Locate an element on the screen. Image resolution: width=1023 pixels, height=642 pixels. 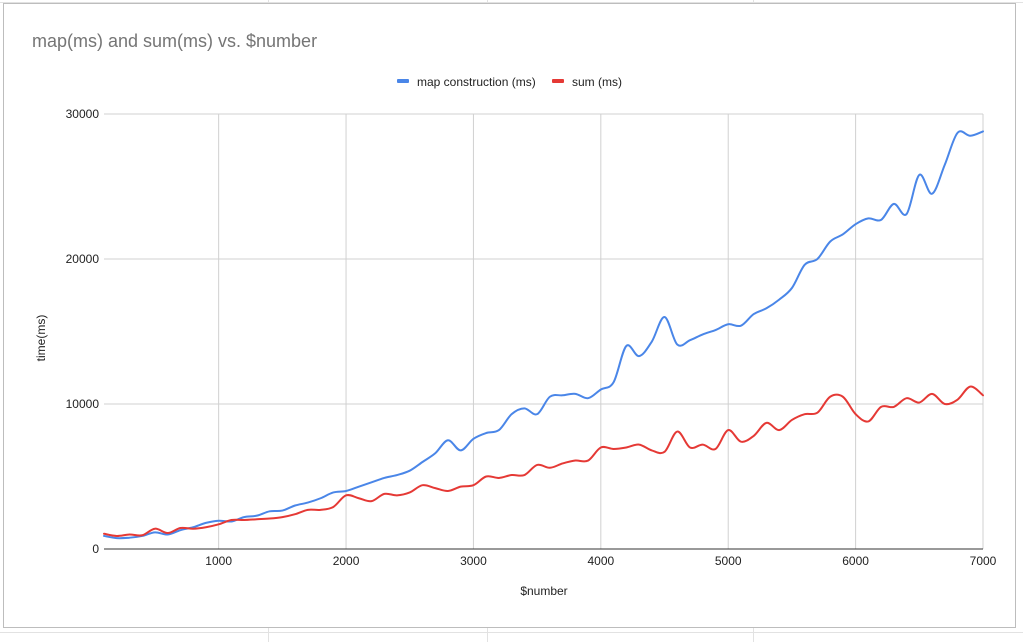
x-tick-label: 5000 is located at coordinates (728, 561).